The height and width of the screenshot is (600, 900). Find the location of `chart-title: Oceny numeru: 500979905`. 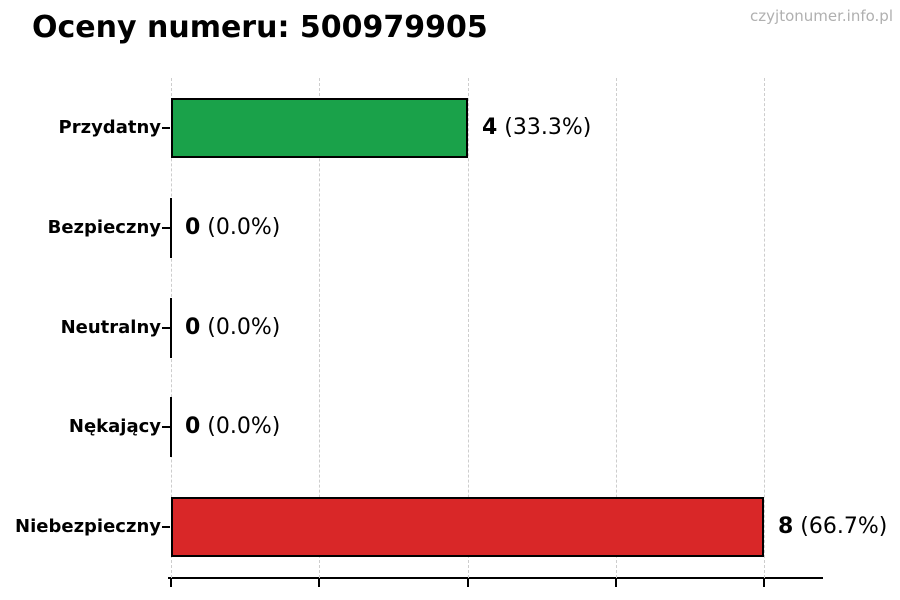

chart-title: Oceny numeru: 500979905 is located at coordinates (260, 27).